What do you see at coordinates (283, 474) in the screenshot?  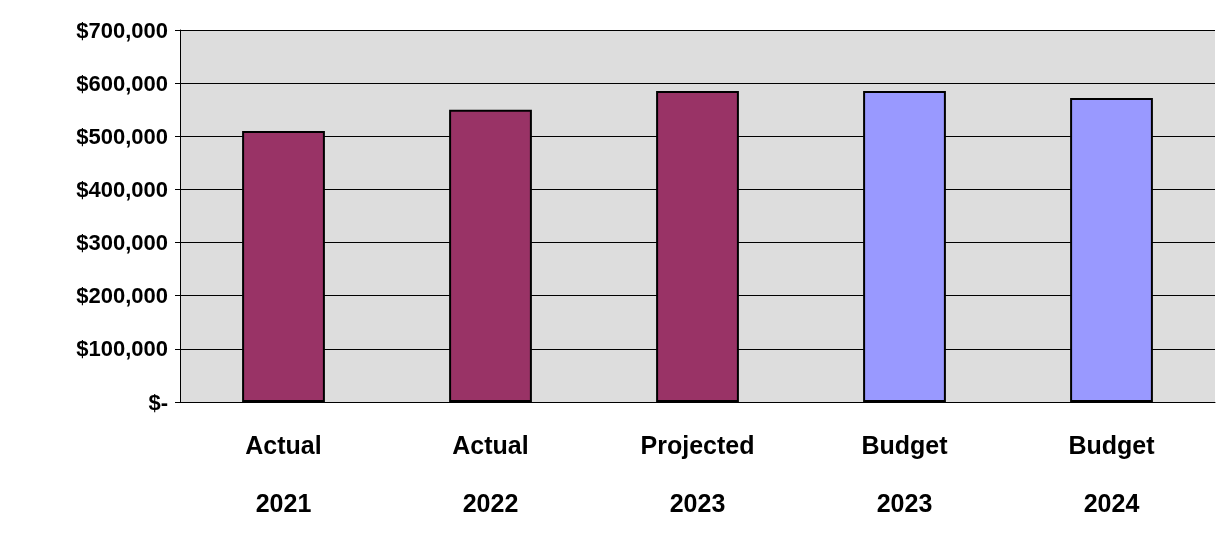 I see `category-label: Actual 2021` at bounding box center [283, 474].